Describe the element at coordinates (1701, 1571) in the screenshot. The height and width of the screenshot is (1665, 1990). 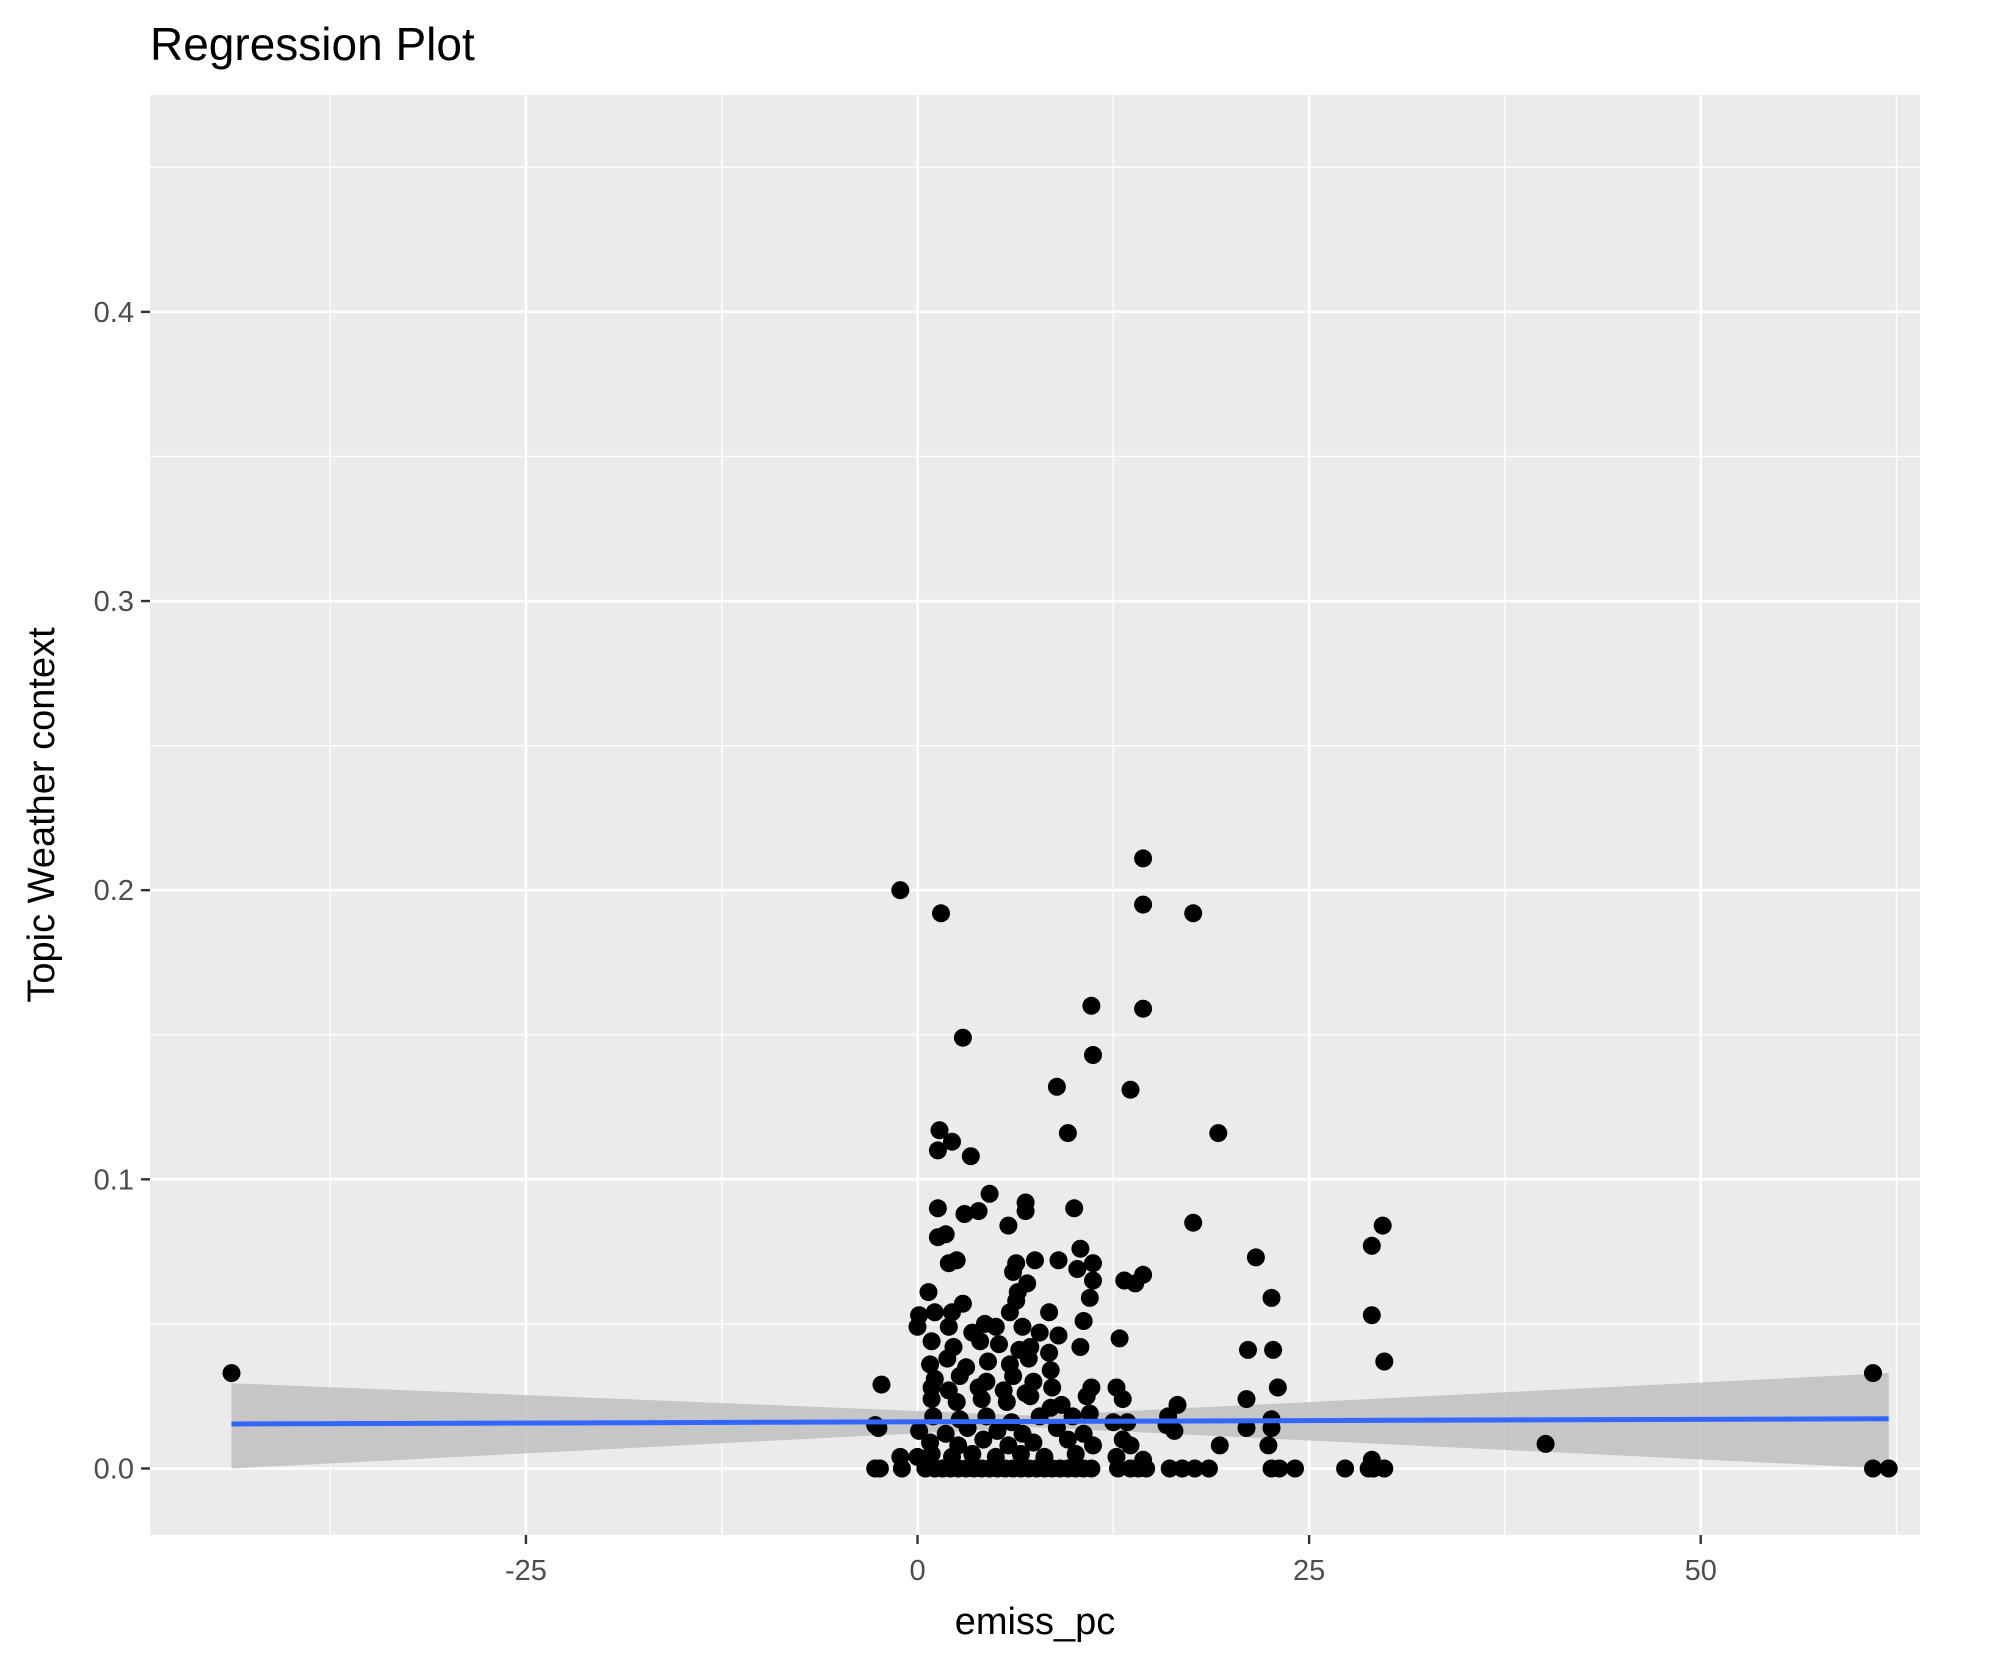
I see `x-tick-label: 50` at that location.